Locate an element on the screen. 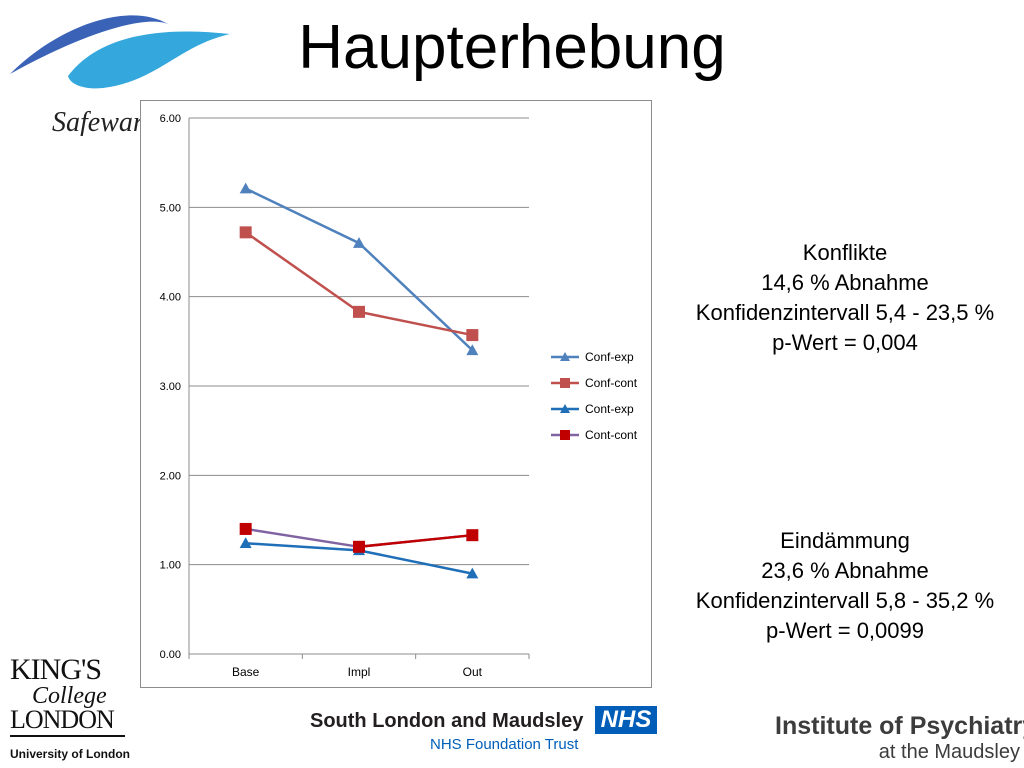  x-tick-label: Out is located at coordinates (473, 672).